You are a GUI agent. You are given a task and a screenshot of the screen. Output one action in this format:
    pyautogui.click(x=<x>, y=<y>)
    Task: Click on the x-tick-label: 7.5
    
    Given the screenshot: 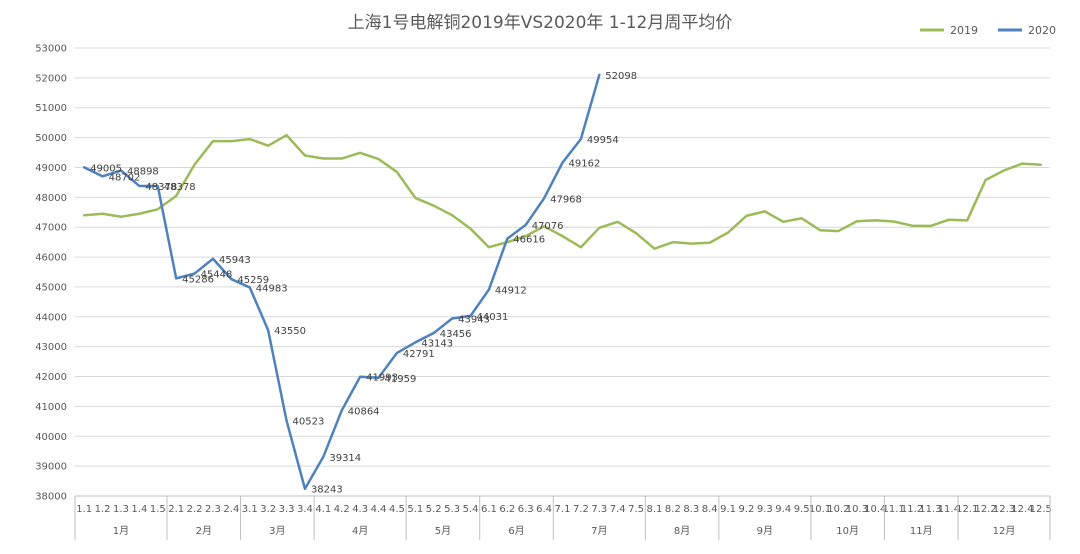 What is the action you would take?
    pyautogui.click(x=636, y=509)
    